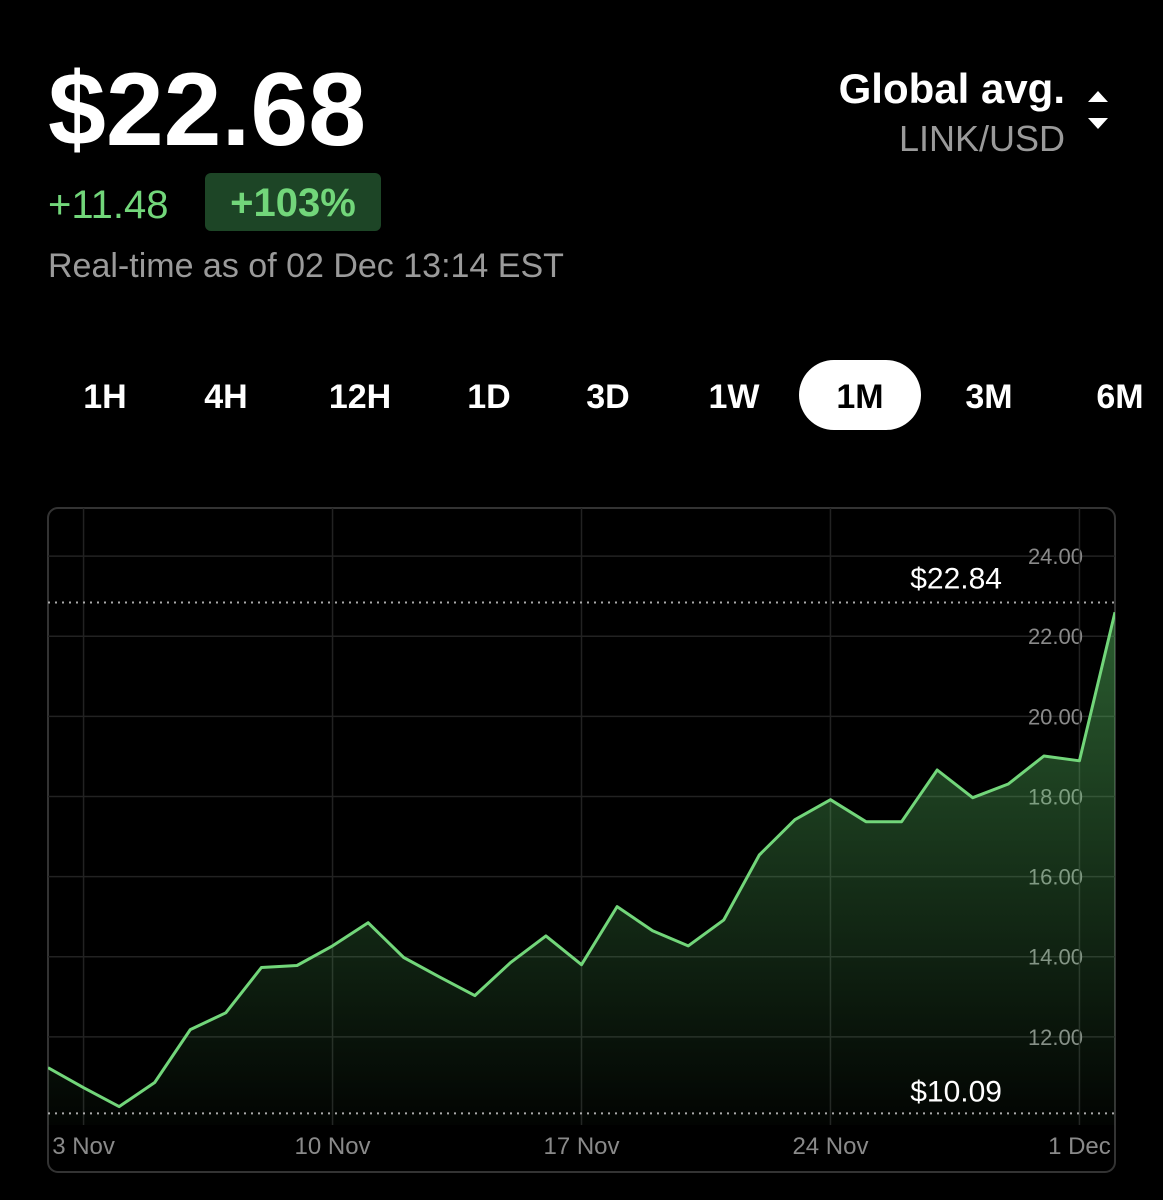 Image resolution: width=1163 pixels, height=1200 pixels. I want to click on timestamp: Real-time as of 02 Dec 13:14 EST, so click(306, 266).